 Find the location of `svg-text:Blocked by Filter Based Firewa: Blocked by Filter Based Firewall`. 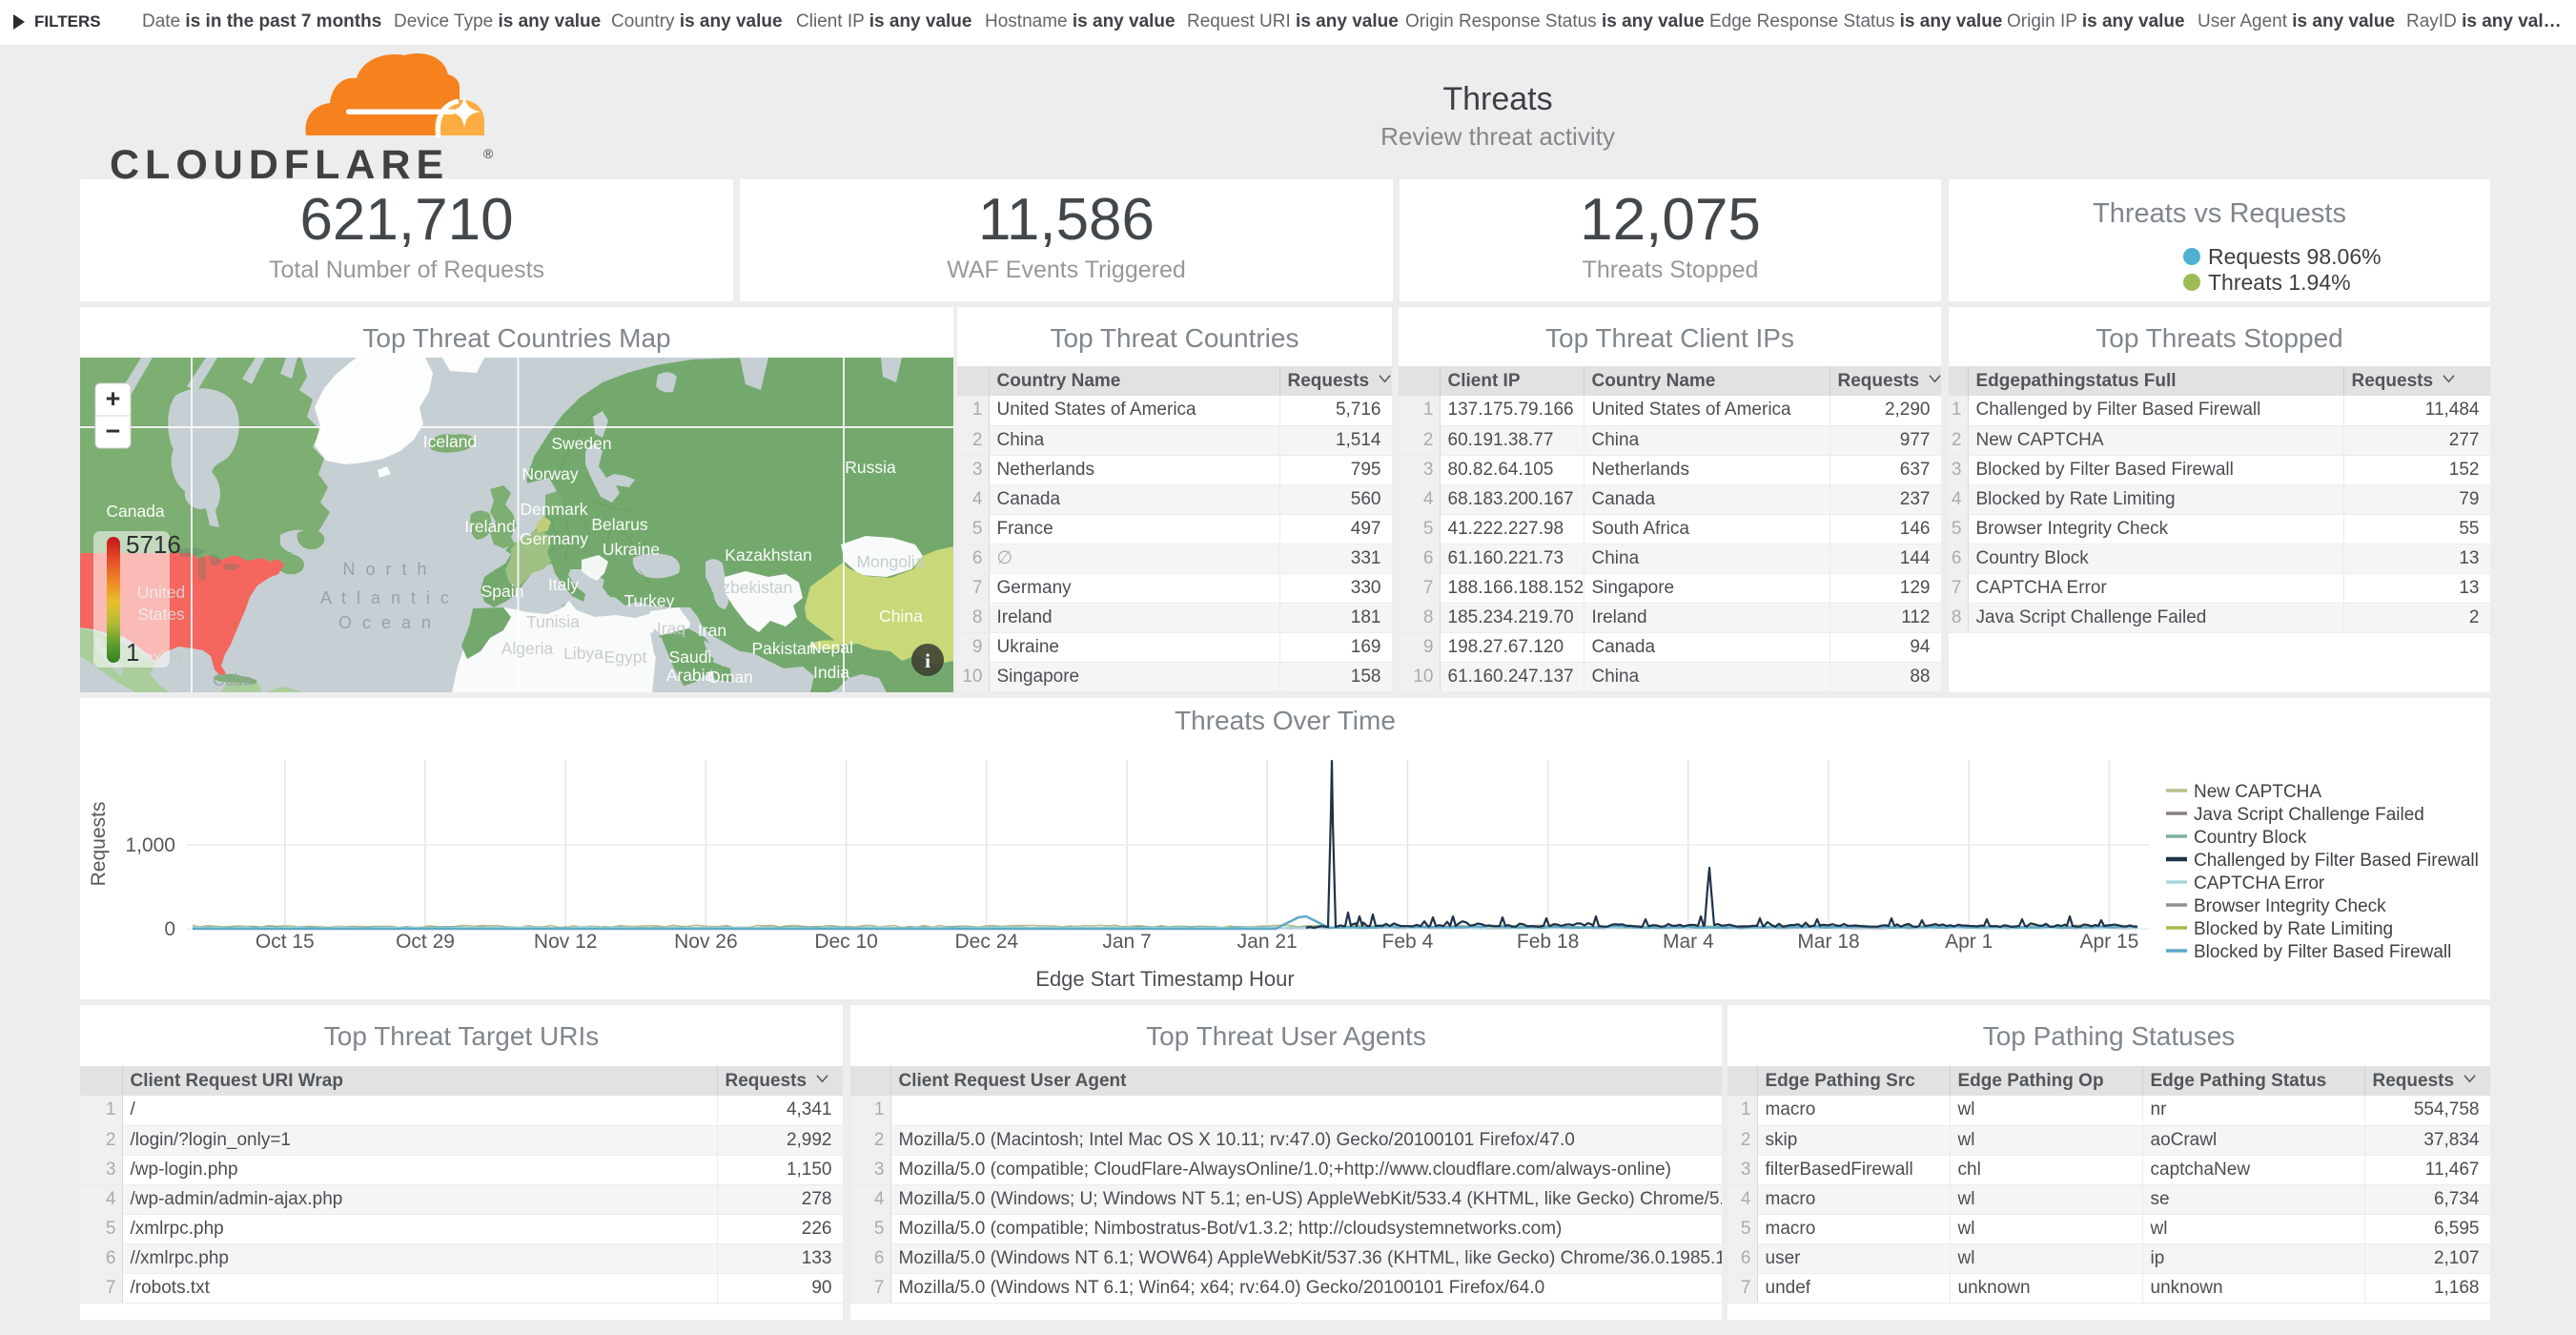

svg-text:Blocked by Filter Based Firewa: Blocked by Filter Based Firewall is located at coordinates (2322, 952).